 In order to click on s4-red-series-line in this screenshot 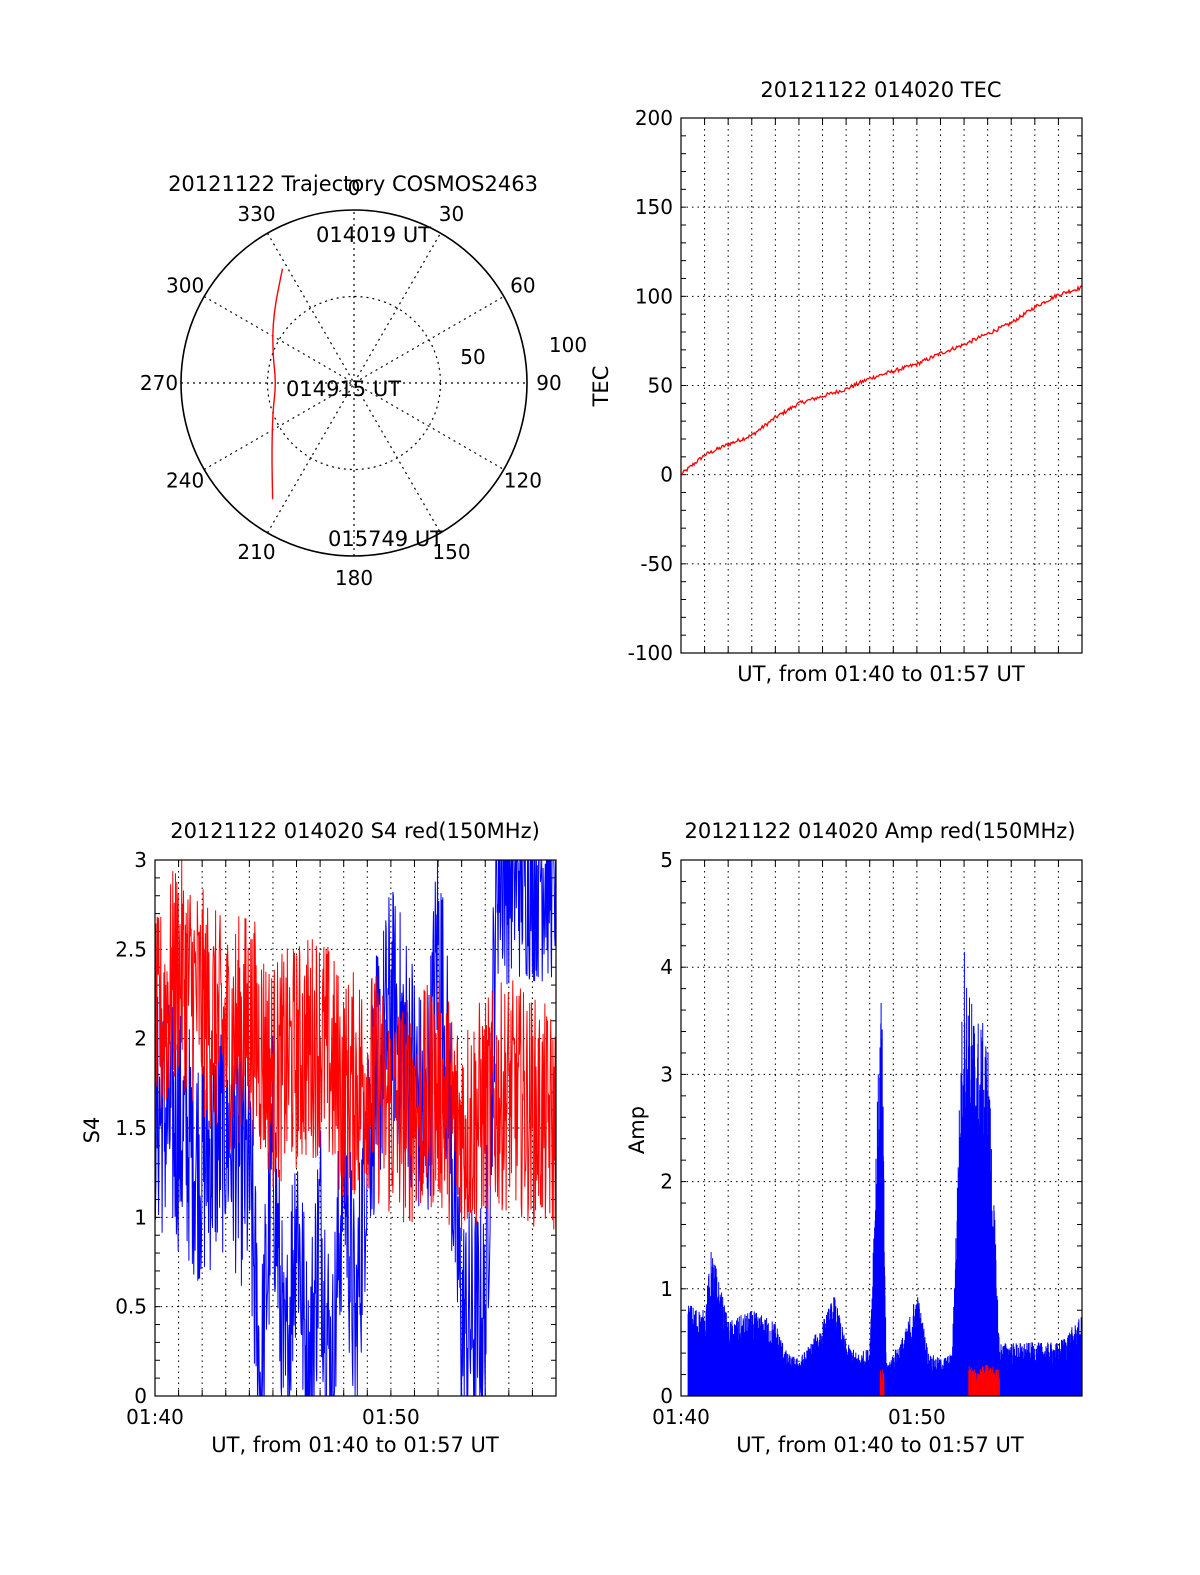, I will do `click(355, 1050)`.